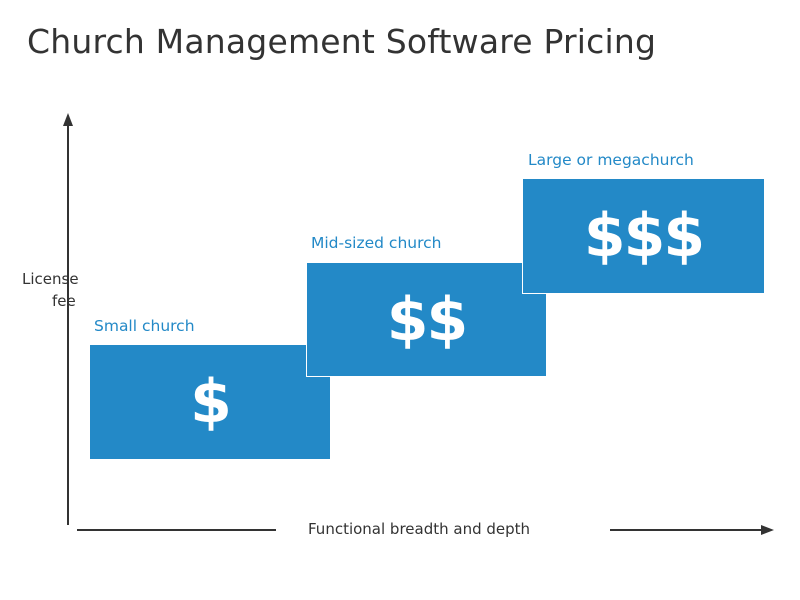 The width and height of the screenshot is (800, 600). What do you see at coordinates (144, 326) in the screenshot?
I see `tier-label-small: Small church` at bounding box center [144, 326].